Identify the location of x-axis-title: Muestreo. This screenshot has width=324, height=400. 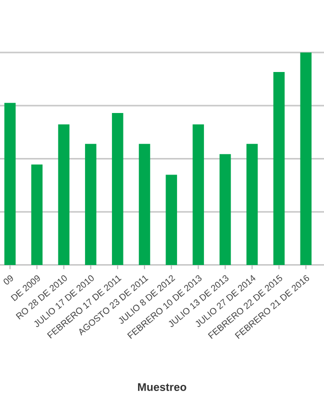
(162, 387).